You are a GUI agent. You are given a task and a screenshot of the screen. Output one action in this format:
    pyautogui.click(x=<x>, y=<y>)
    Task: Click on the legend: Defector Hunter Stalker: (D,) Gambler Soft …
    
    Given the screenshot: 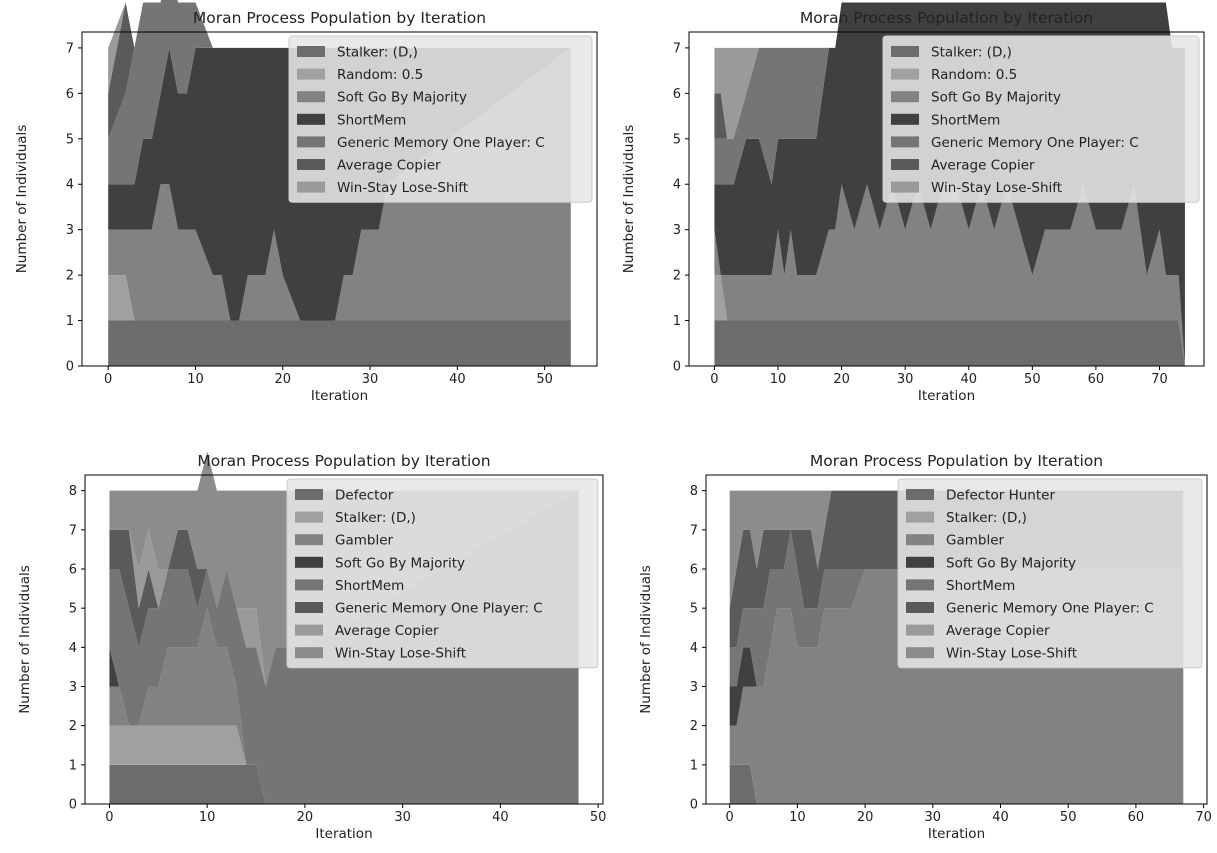 What is the action you would take?
    pyautogui.click(x=1050, y=573)
    